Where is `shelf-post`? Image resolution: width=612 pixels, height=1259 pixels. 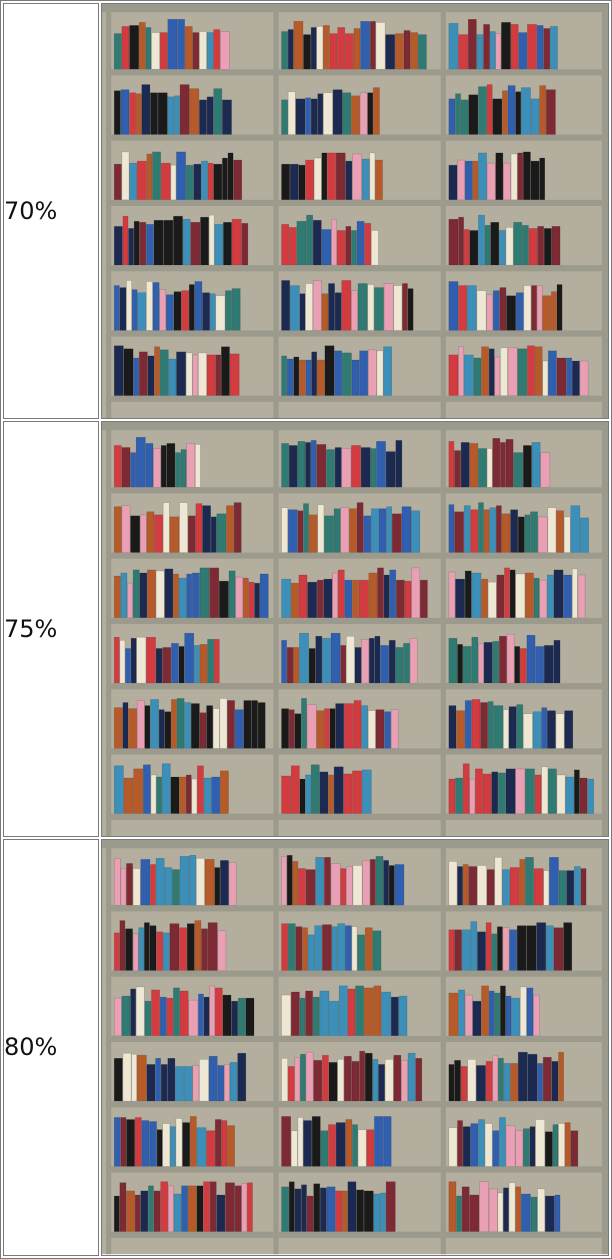
shelf-post is located at coordinates (604, 629).